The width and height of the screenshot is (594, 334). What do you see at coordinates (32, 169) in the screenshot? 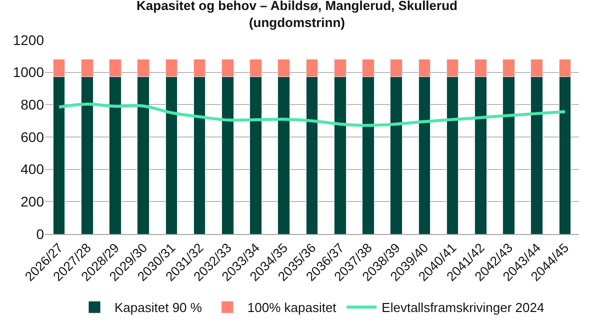
I see `y-tick-label: 400` at bounding box center [32, 169].